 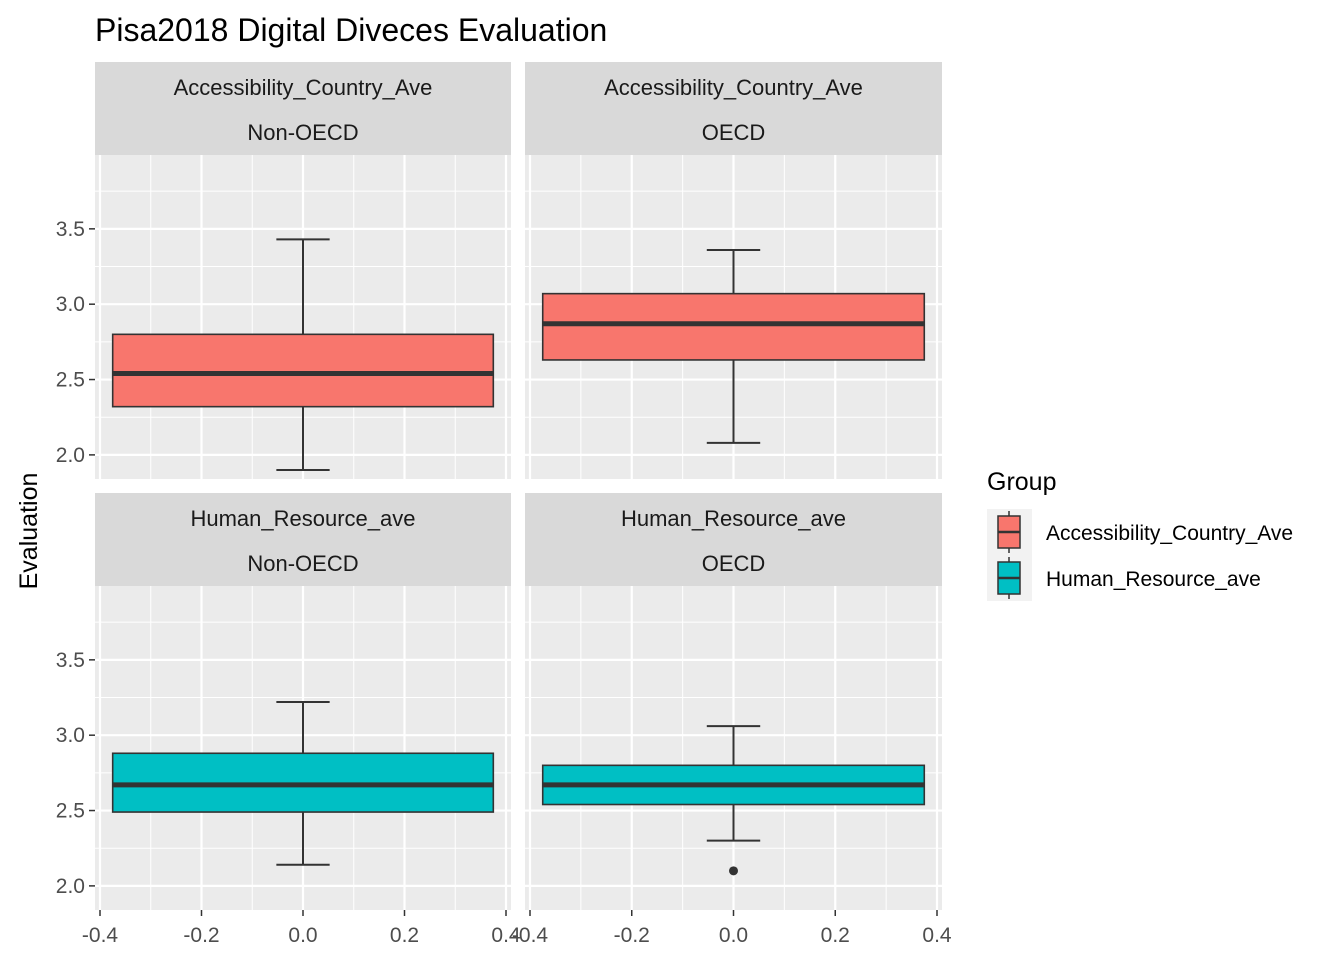 What do you see at coordinates (1021, 482) in the screenshot?
I see `legend-title: Group` at bounding box center [1021, 482].